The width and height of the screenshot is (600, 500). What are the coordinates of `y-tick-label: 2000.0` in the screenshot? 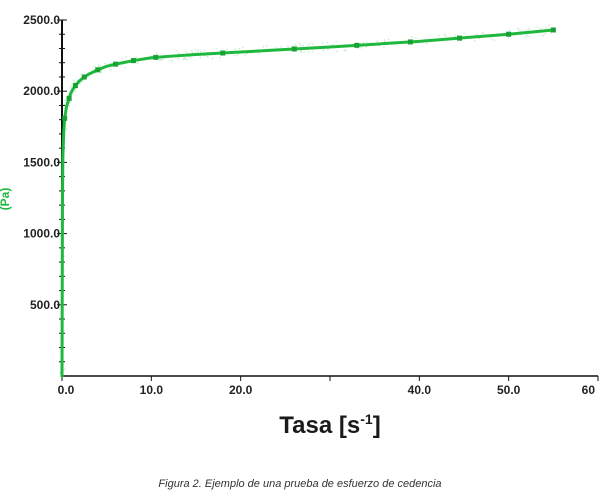 It's located at (41, 91).